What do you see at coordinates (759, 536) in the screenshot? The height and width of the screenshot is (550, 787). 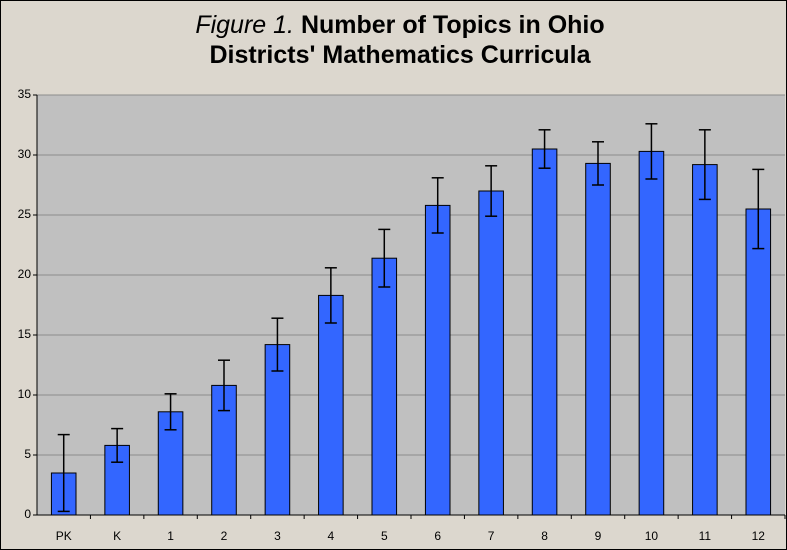 I see `x-tick-label: 12` at bounding box center [759, 536].